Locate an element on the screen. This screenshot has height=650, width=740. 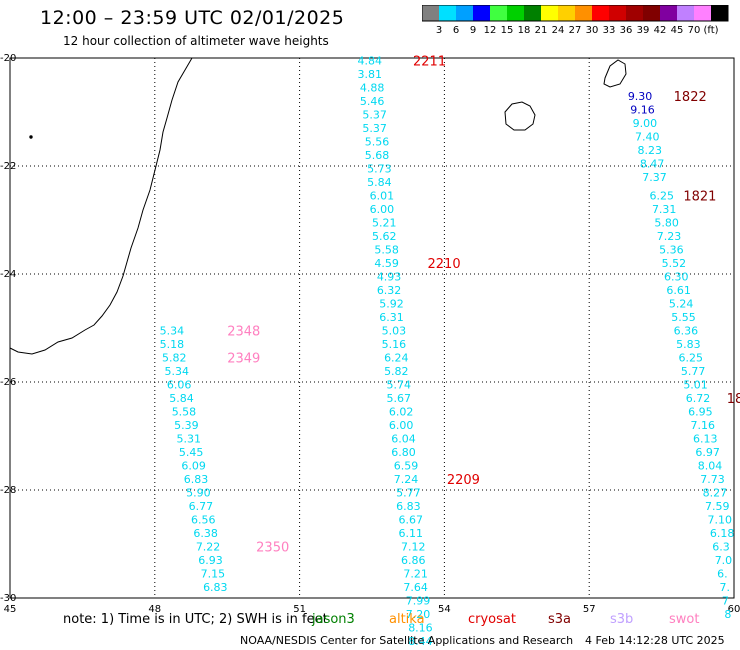
wave-height-value: 5.67 is located at coordinates (398, 398).